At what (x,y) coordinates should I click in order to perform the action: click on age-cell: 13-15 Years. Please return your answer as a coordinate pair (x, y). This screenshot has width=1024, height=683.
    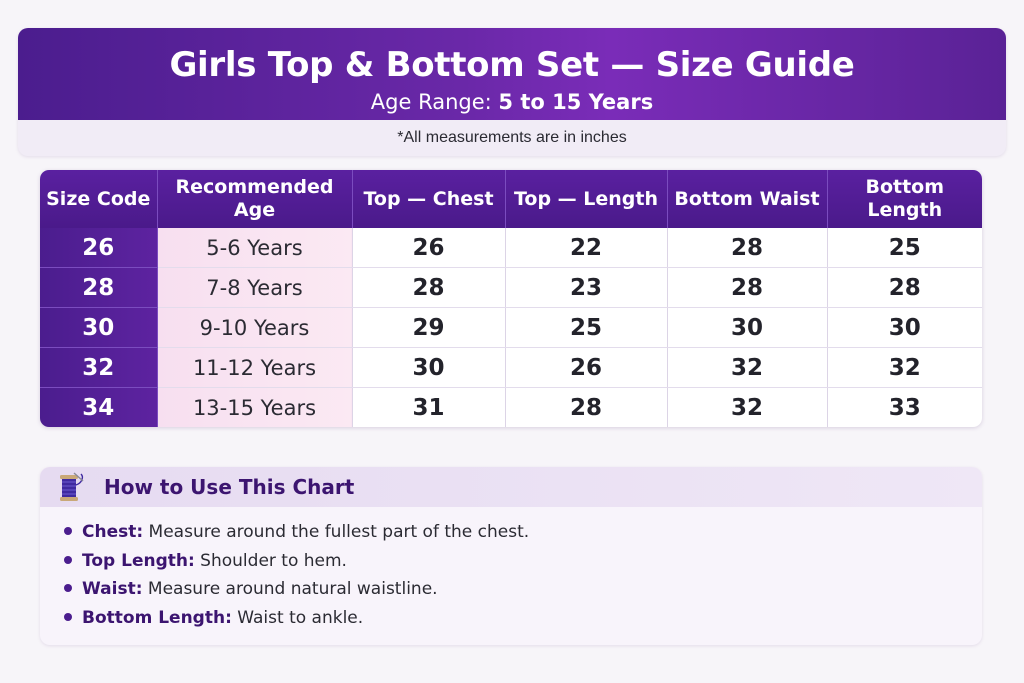
    Looking at the image, I should click on (255, 407).